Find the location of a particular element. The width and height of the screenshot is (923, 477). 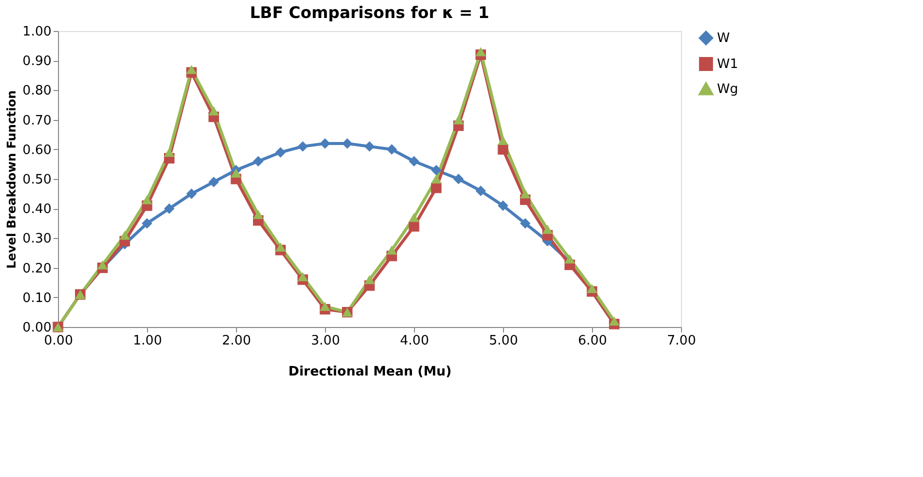

y-tick-label: 0.30 is located at coordinates (37, 239).